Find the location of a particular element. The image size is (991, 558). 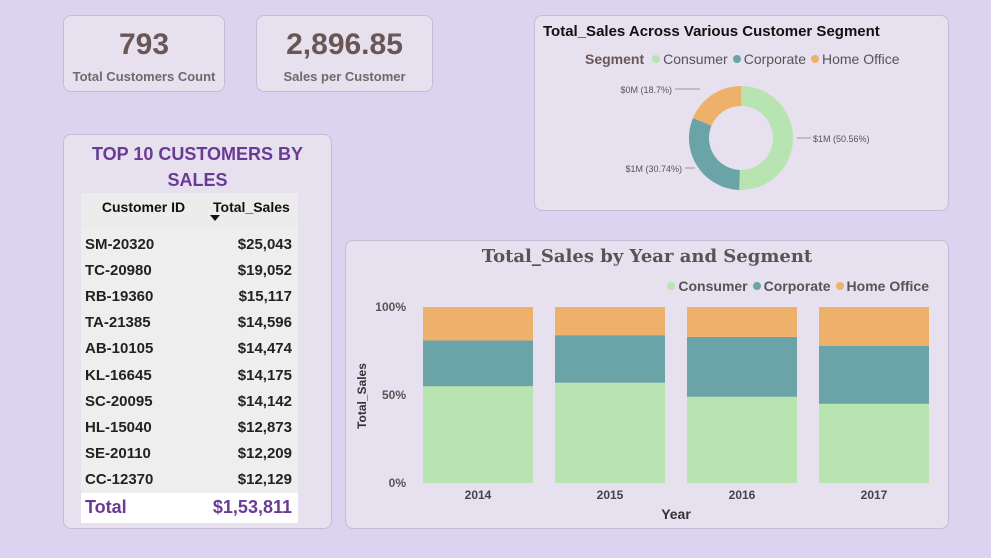

x-axis-title: Year is located at coordinates (676, 514).